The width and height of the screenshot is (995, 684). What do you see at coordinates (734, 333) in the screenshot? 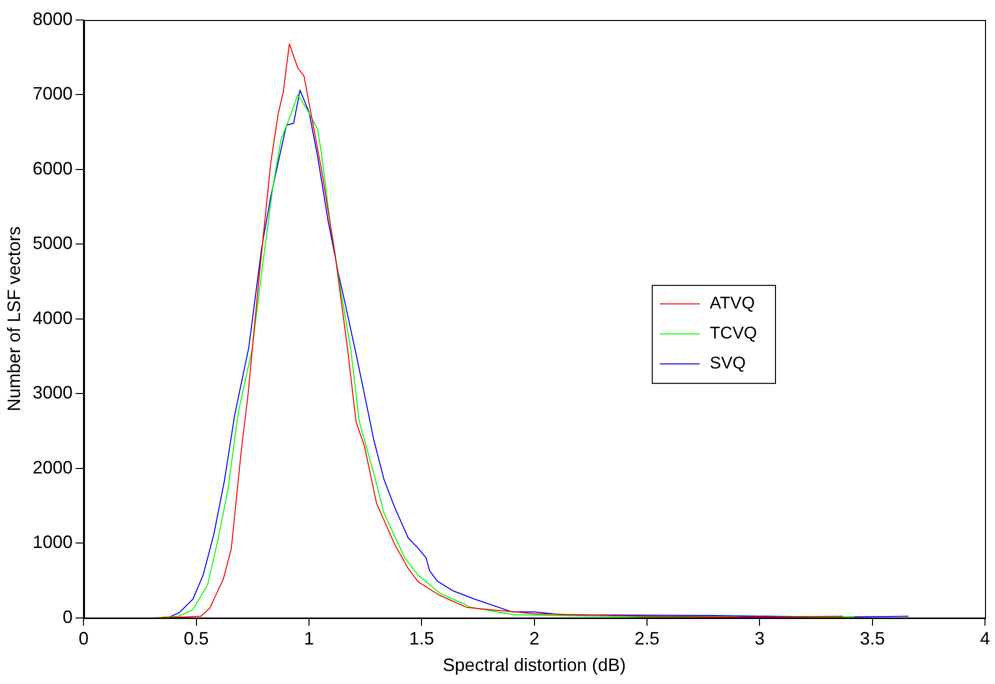
I see `legend-label: TCVQ` at bounding box center [734, 333].